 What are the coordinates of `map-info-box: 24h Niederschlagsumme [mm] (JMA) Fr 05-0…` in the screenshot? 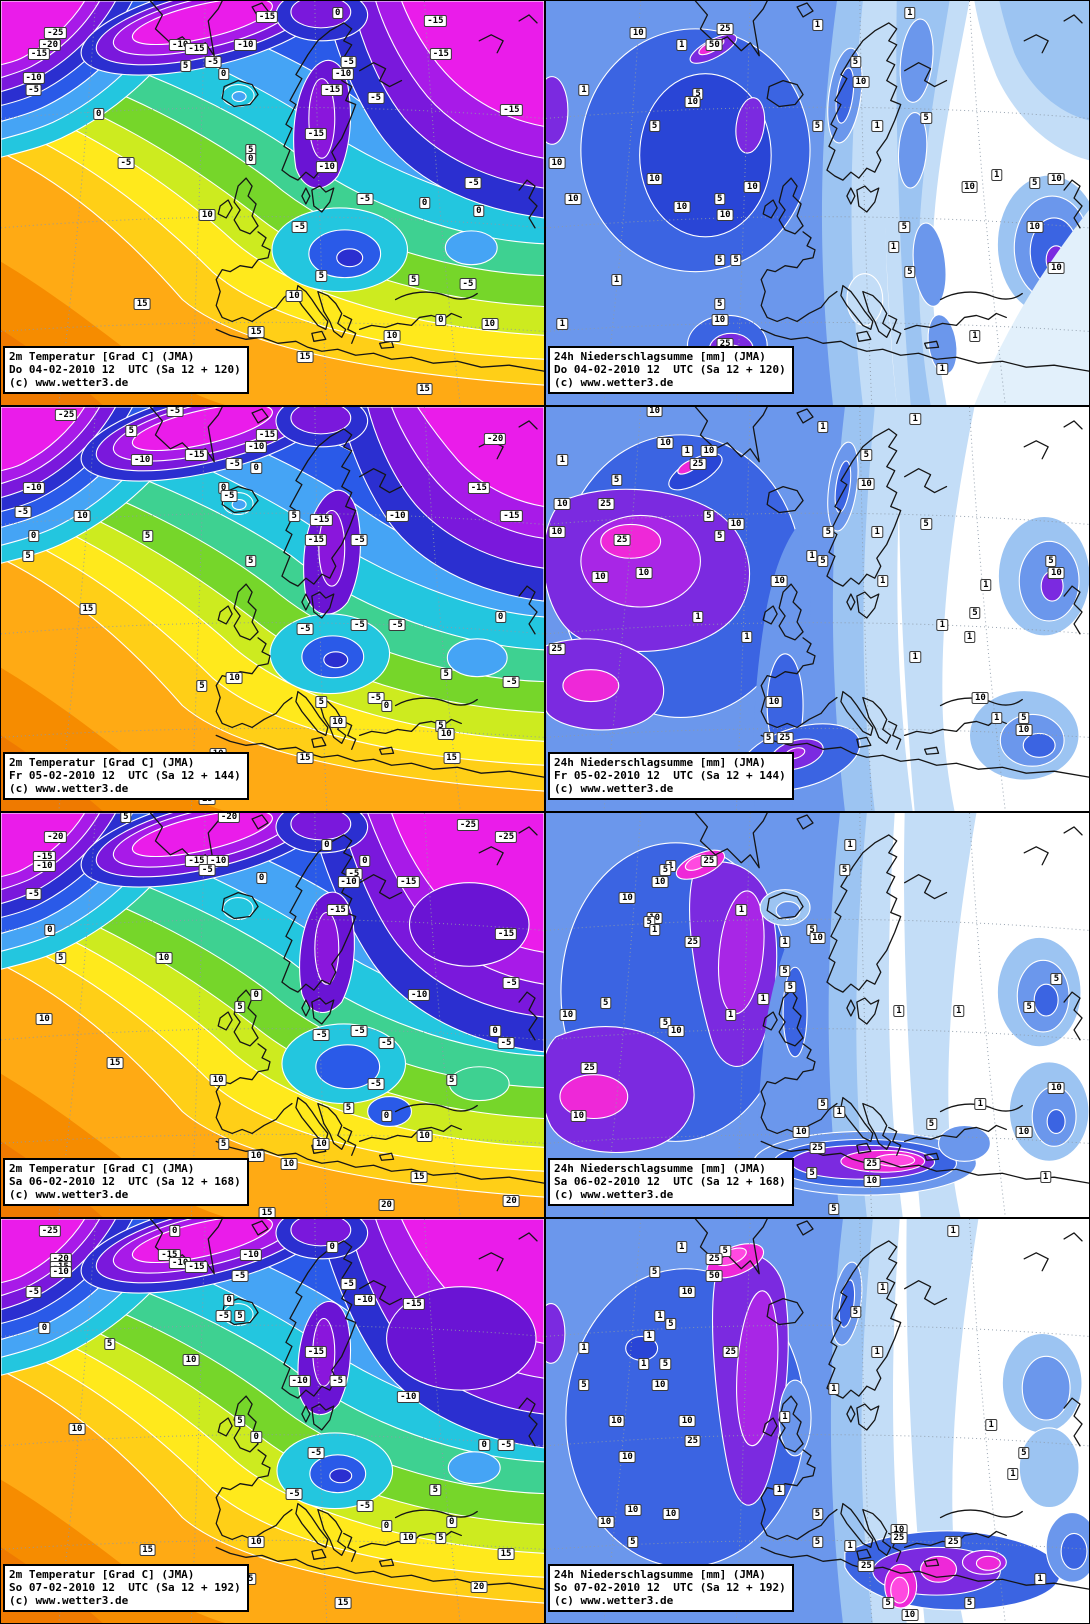 It's located at (671, 776).